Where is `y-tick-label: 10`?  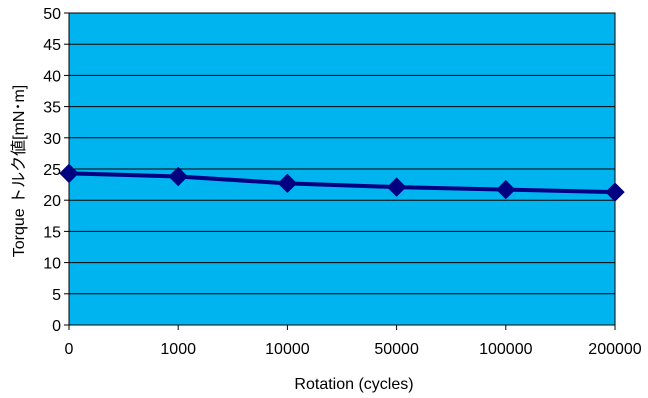
y-tick-label: 10 is located at coordinates (52, 264).